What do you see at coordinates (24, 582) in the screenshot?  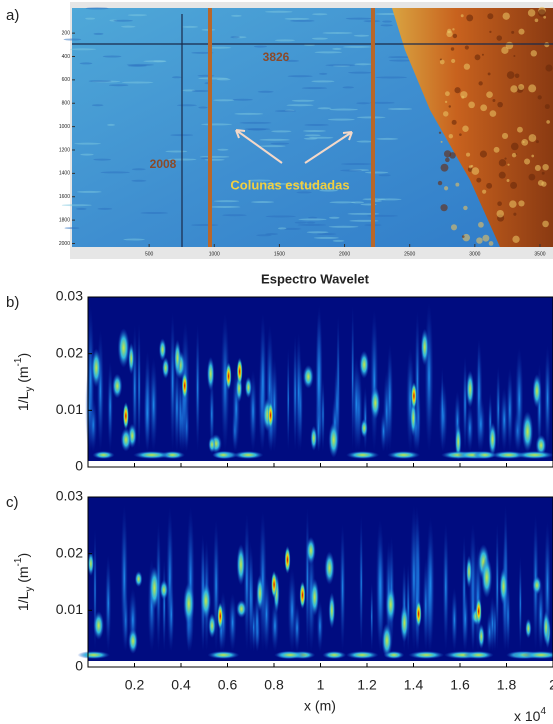 I see `y-axis-label: 1/Ly (m-1)` at bounding box center [24, 582].